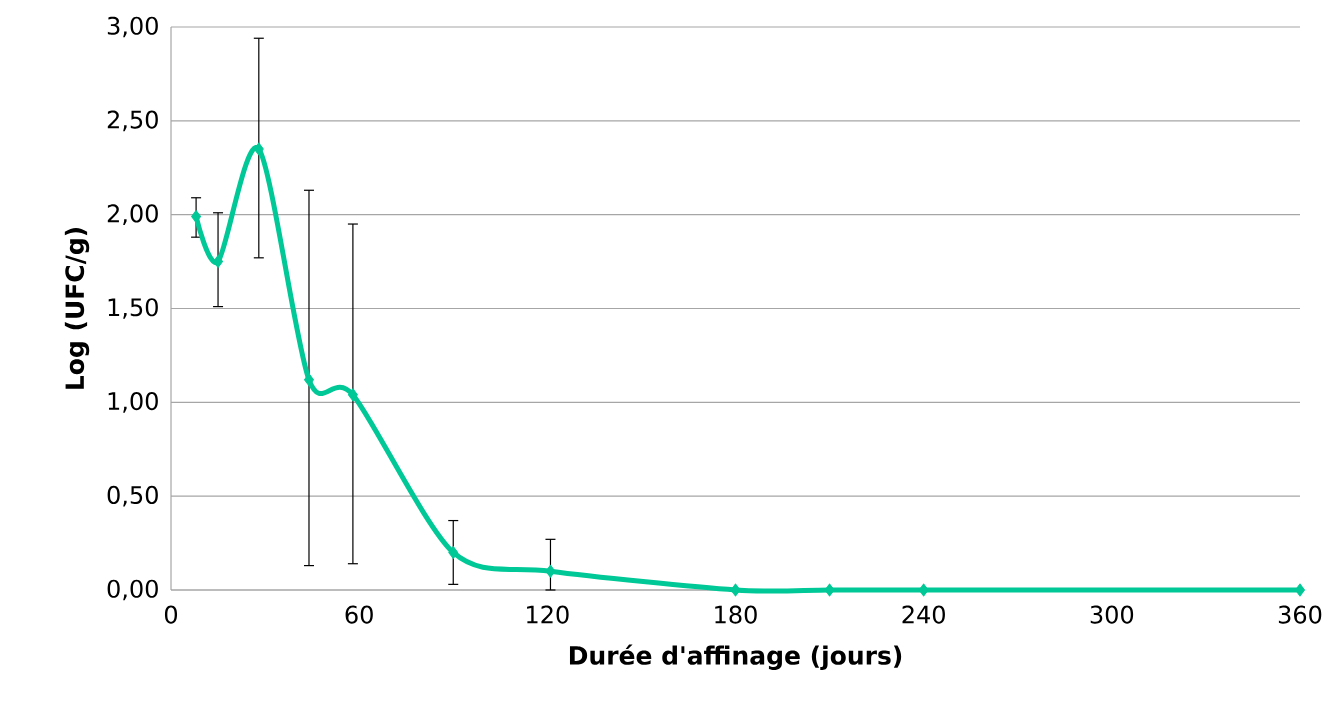 Image resolution: width=1332 pixels, height=718 pixels. I want to click on x-tick-label: 180, so click(736, 614).